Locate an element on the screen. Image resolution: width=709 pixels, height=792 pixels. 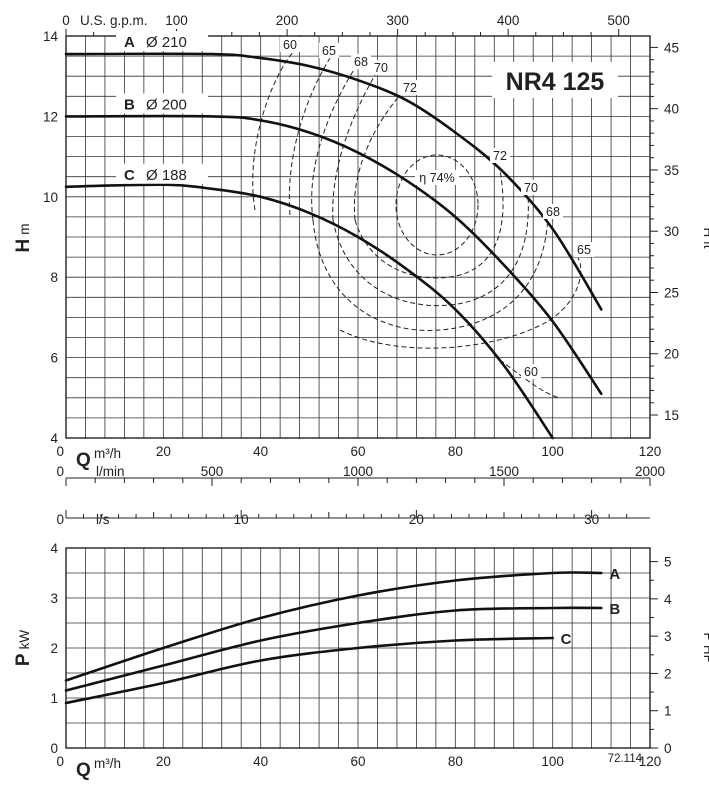
power-y-tick-label: 3 is located at coordinates (54, 598).